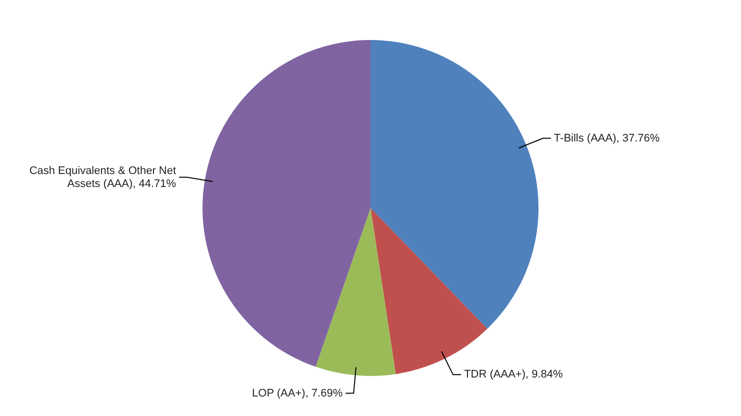  Describe the element at coordinates (297, 393) in the screenshot. I see `slice-label: LOP (AA+), 7.69%` at that location.